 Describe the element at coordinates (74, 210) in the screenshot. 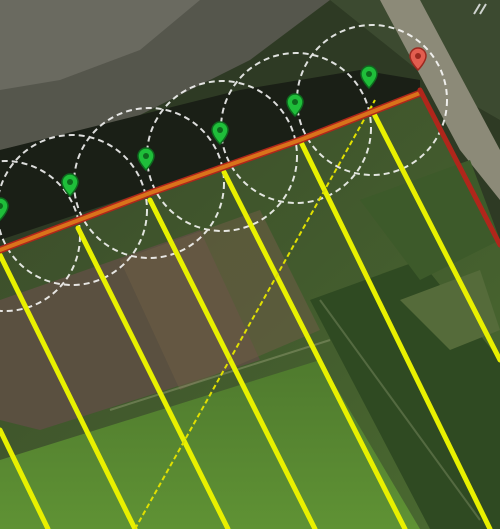

I see `coverage-circle` at that location.